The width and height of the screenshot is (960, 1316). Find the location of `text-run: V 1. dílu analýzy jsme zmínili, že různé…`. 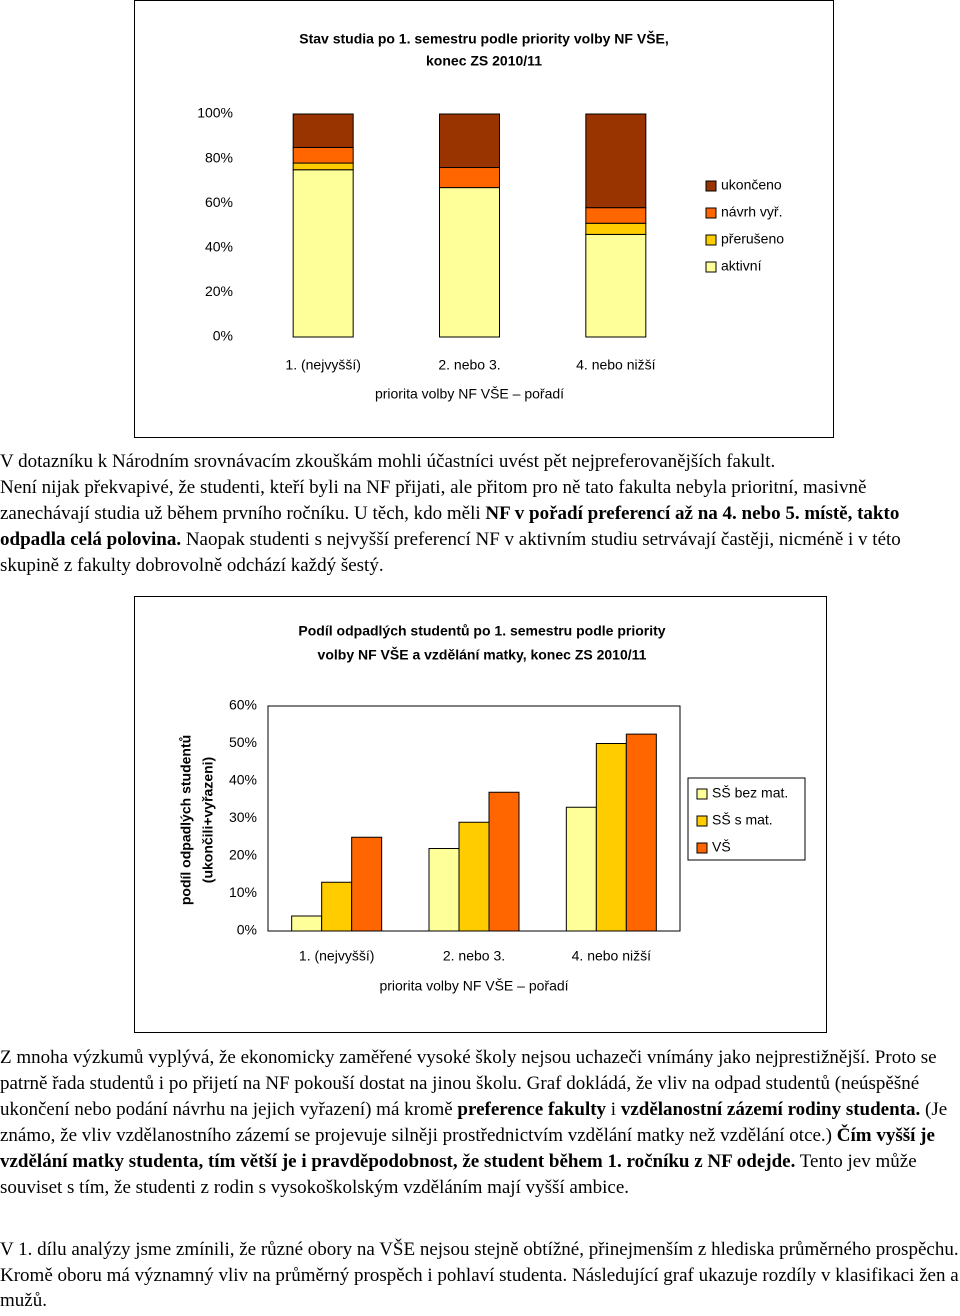

text-run: V 1. dílu analýzy jsme zmínili, že různé… is located at coordinates (479, 1275).